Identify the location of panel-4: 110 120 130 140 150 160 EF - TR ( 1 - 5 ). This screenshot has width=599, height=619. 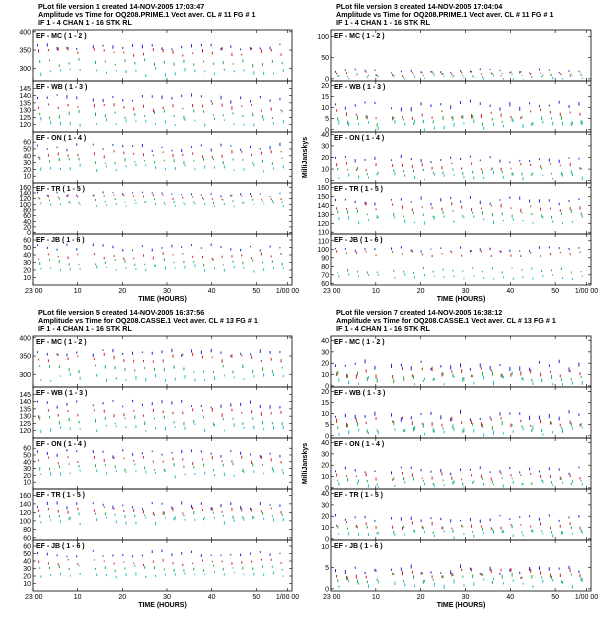
(454, 209).